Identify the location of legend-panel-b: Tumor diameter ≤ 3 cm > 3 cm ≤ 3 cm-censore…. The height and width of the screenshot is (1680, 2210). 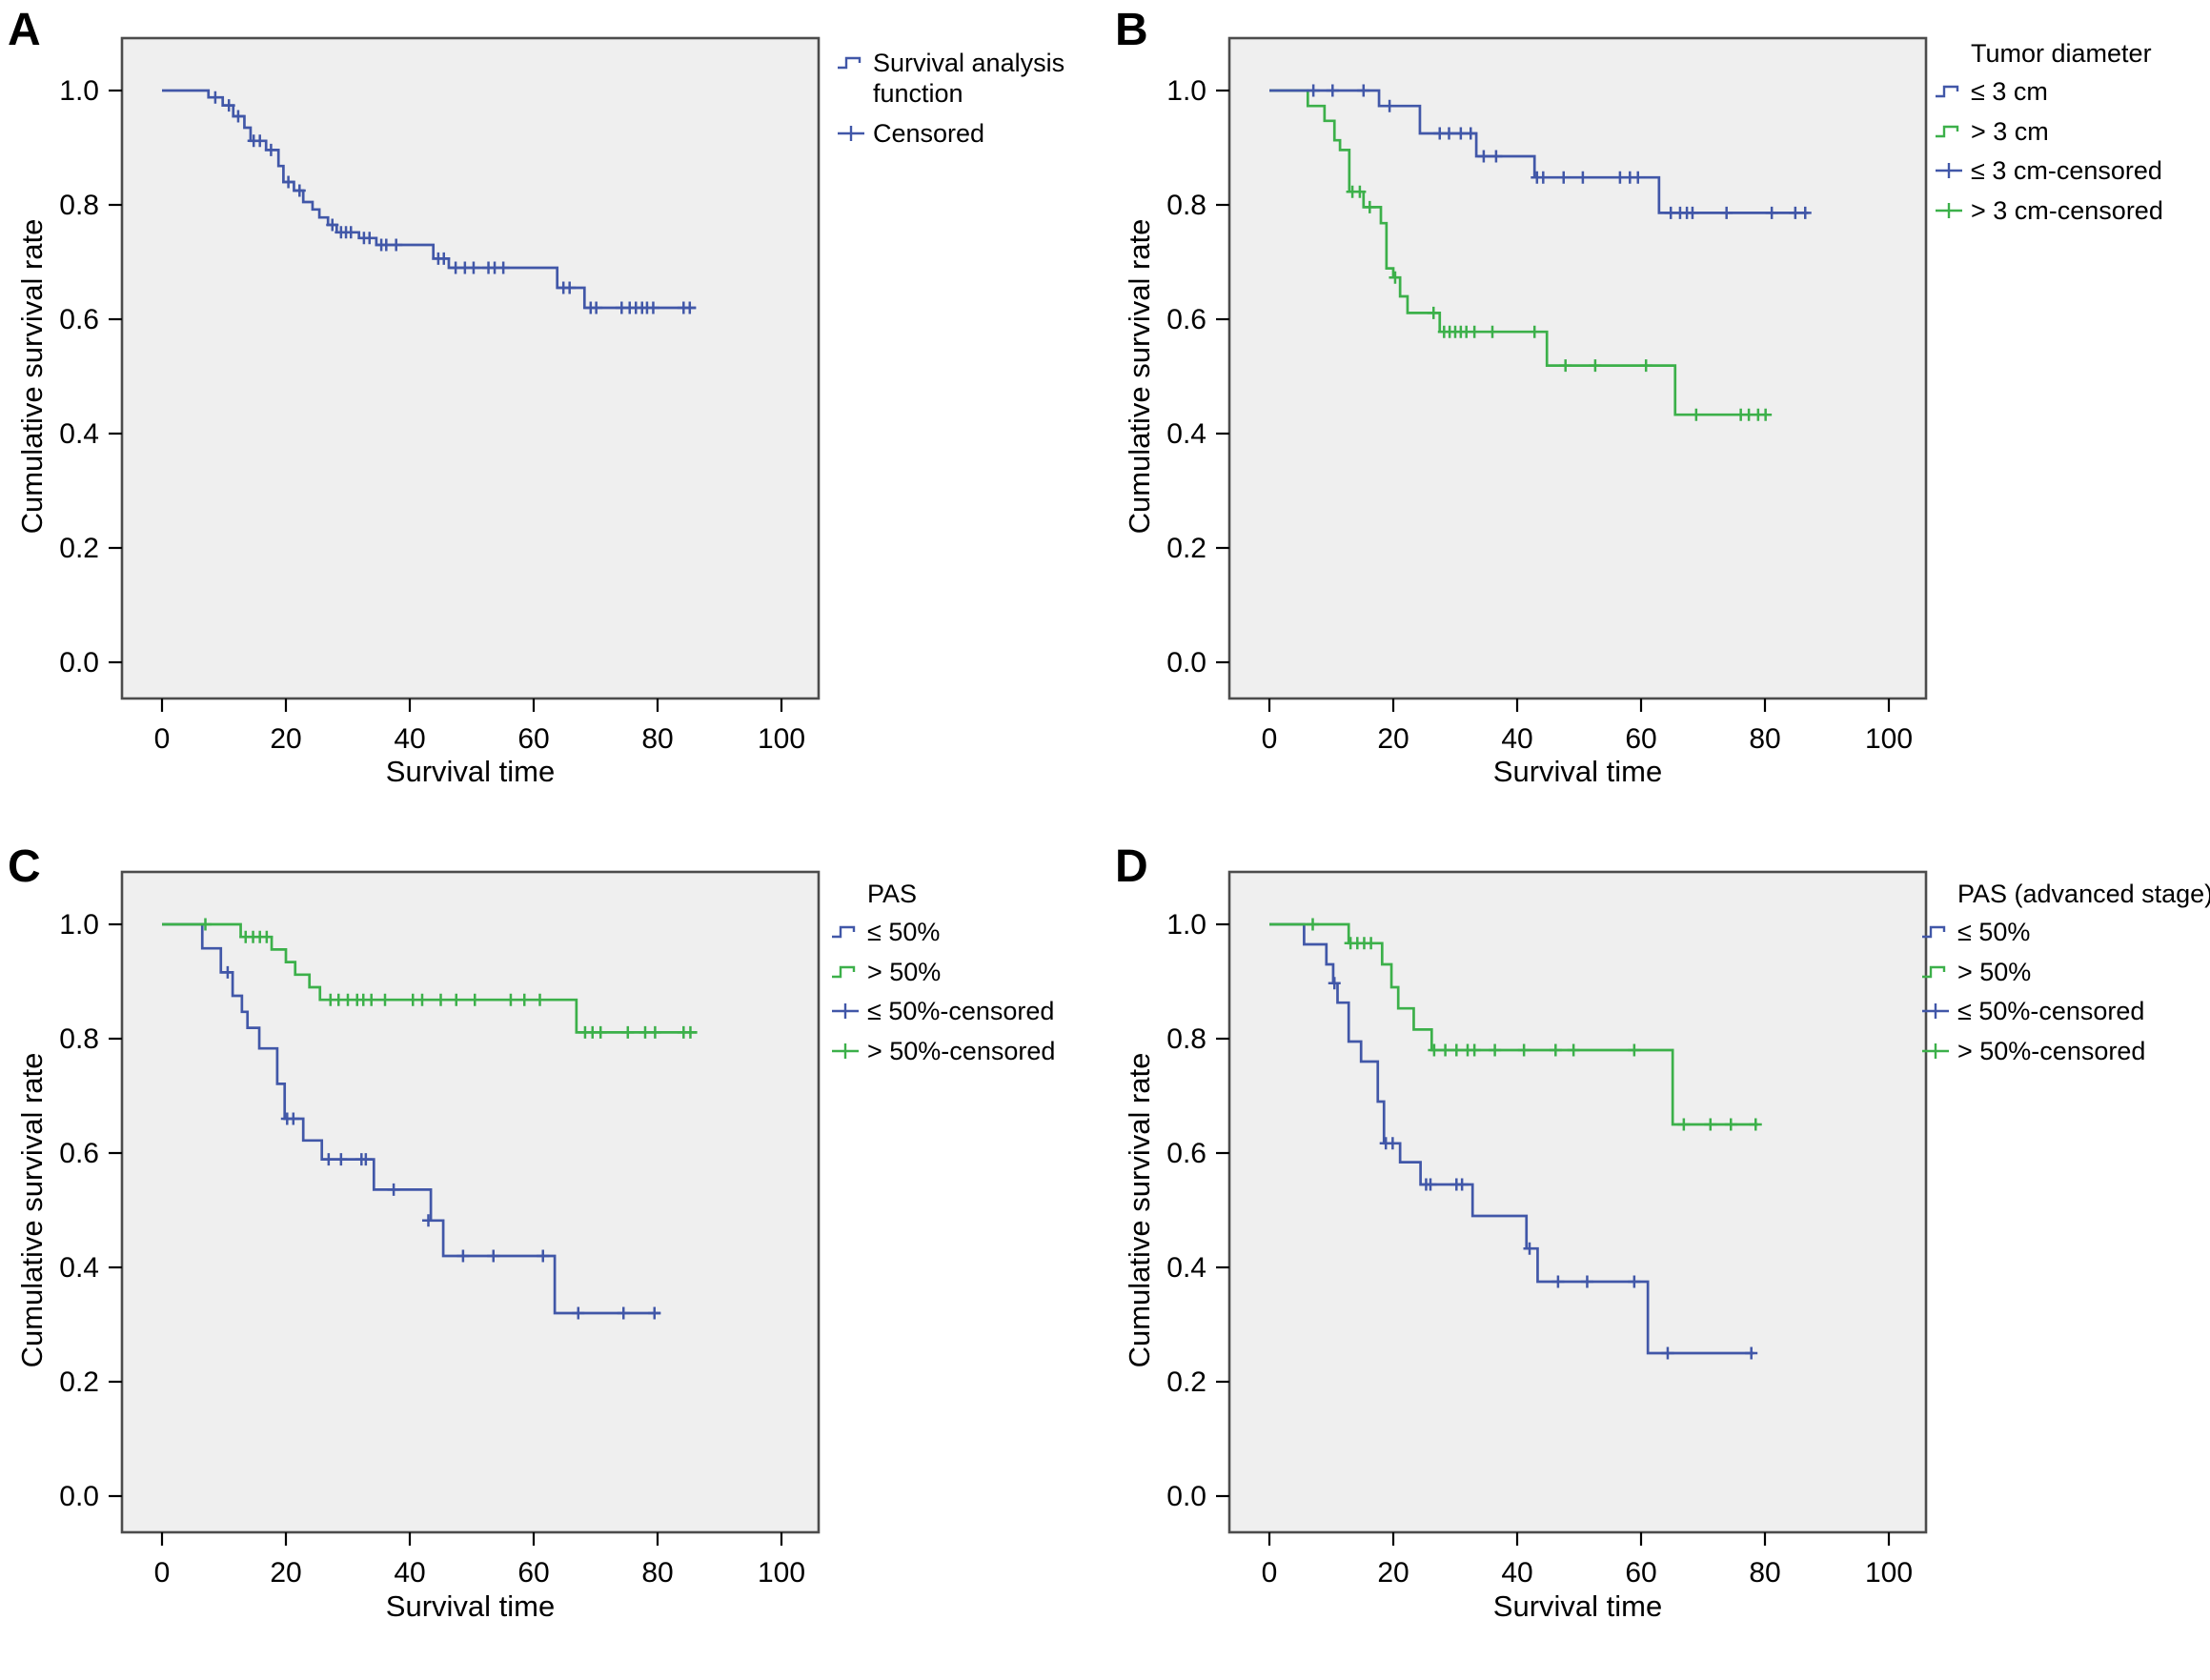
(2049, 136).